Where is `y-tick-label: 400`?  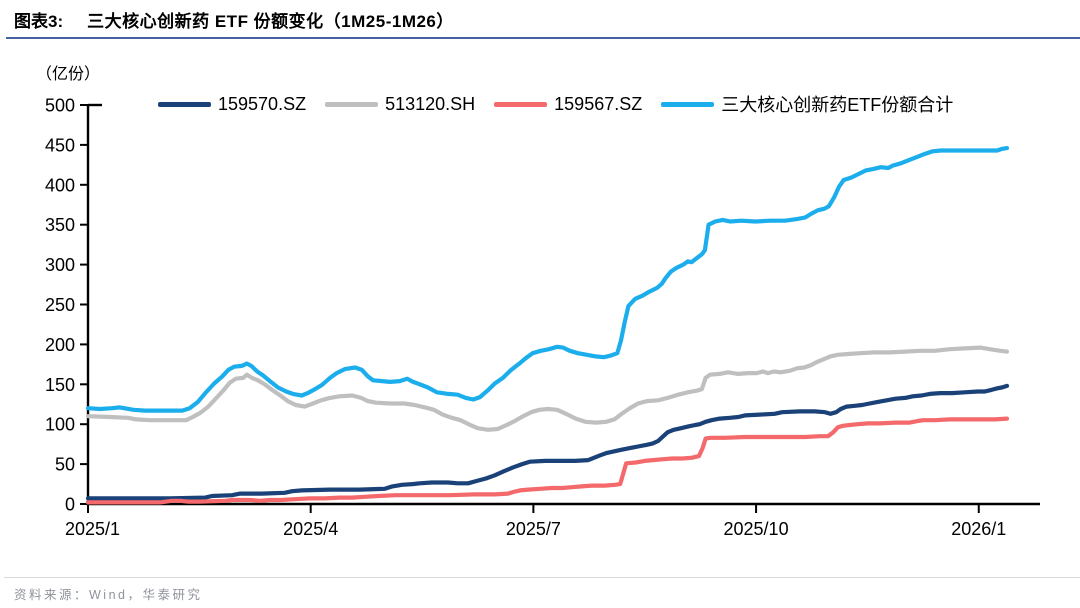 y-tick-label: 400 is located at coordinates (60, 185).